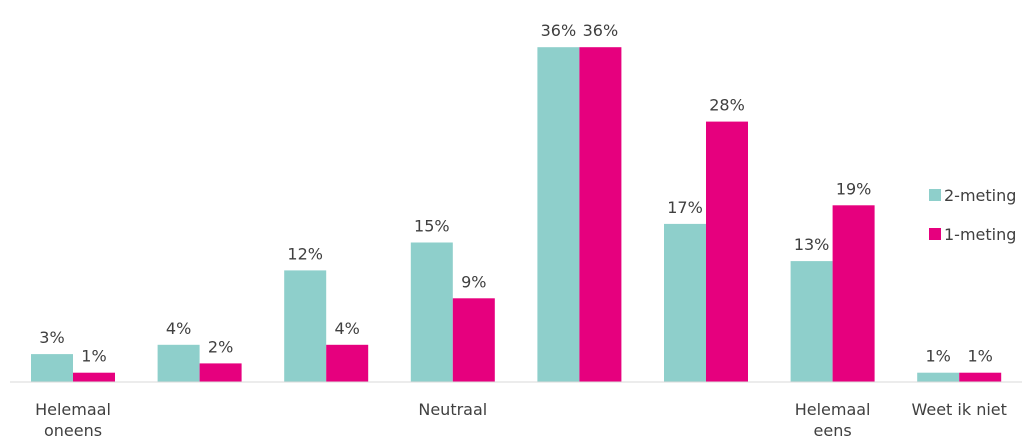 The width and height of the screenshot is (1030, 445). I want to click on data-label-1-meting-0: 1%, so click(93, 356).